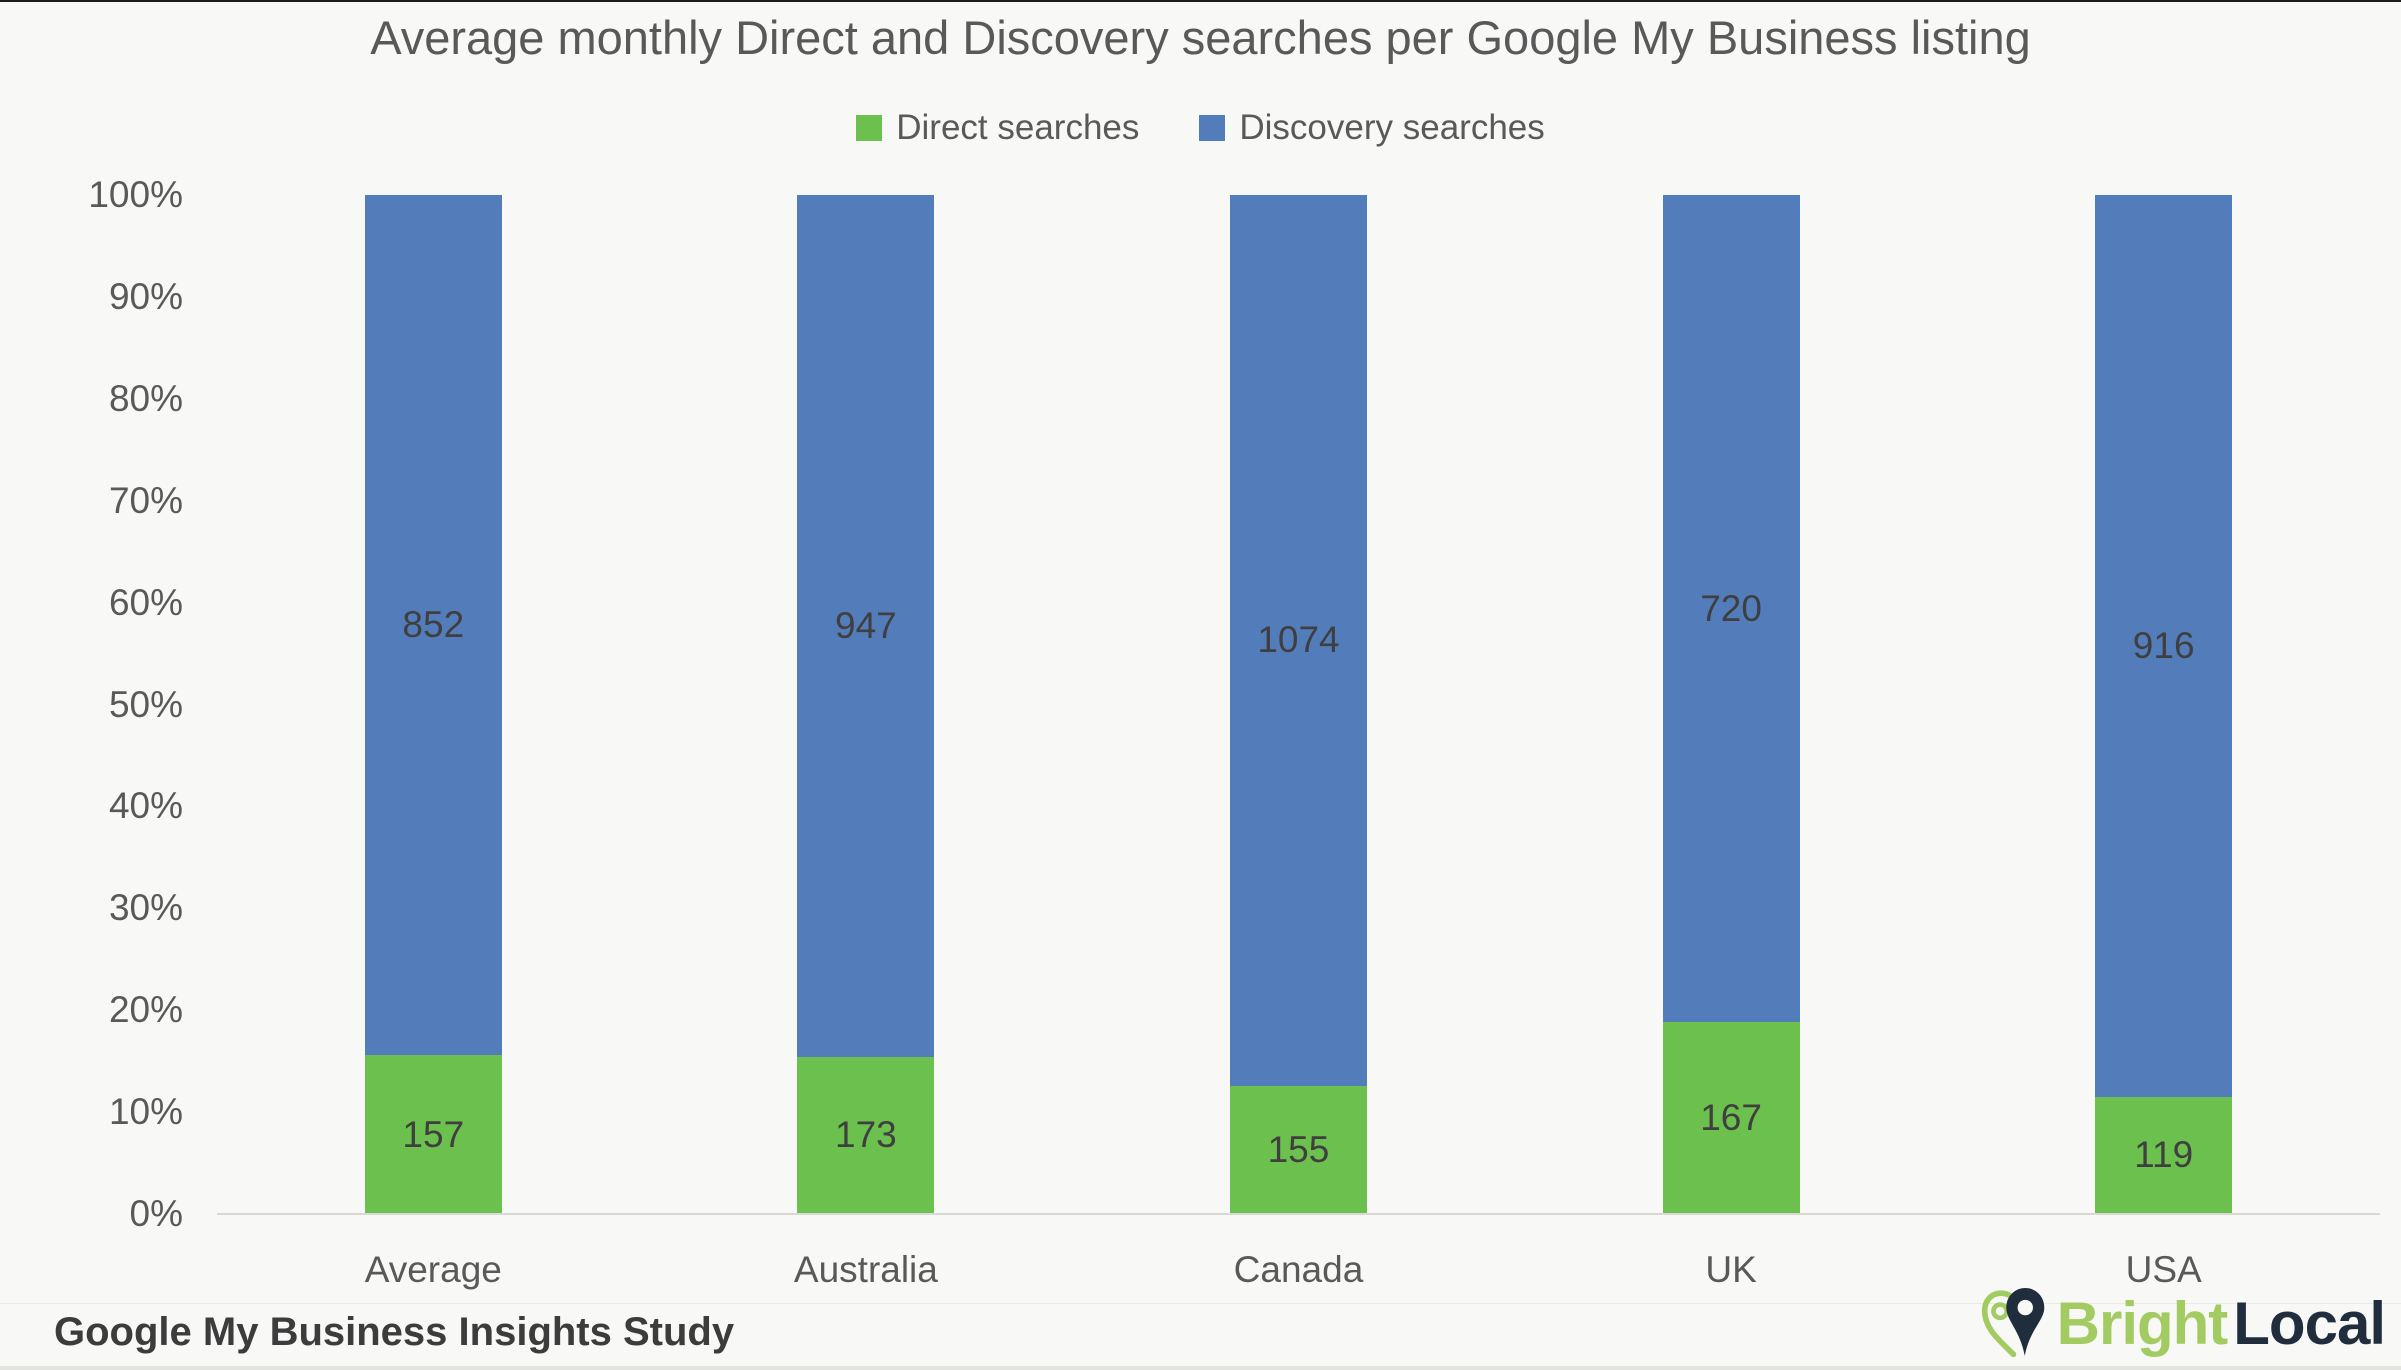 The height and width of the screenshot is (1370, 2401). What do you see at coordinates (145, 500) in the screenshot?
I see `y-tick-label: 70%` at bounding box center [145, 500].